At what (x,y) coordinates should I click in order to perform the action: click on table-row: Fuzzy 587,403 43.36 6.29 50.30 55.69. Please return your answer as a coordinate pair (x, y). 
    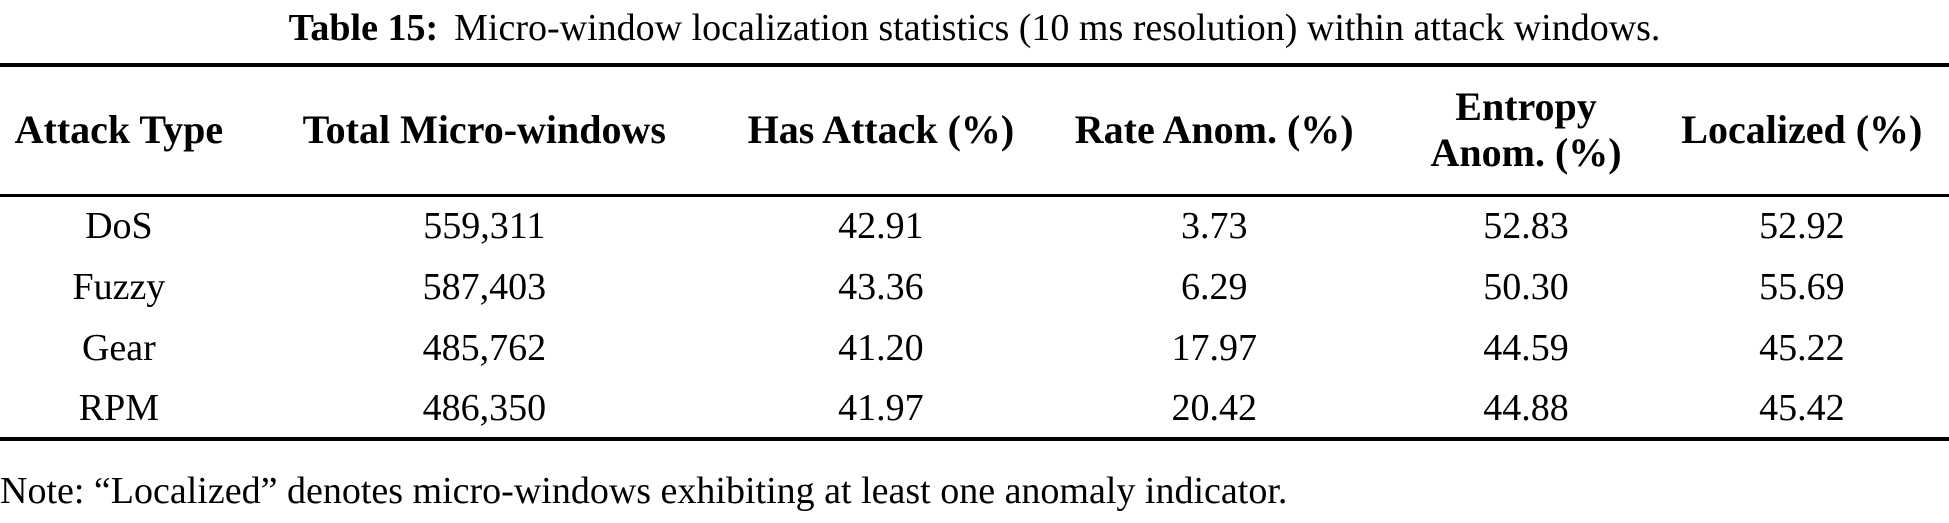
    Looking at the image, I should click on (974, 286).